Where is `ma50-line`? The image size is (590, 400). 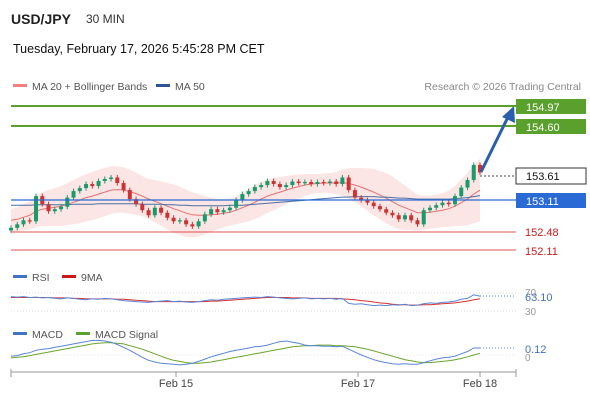
ma50-line is located at coordinates (246, 201).